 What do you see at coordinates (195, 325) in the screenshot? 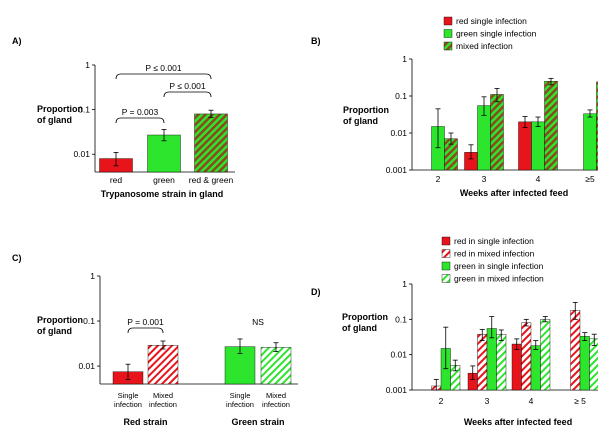
I see `significance-annotations: P = 0.001 NS` at bounding box center [195, 325].